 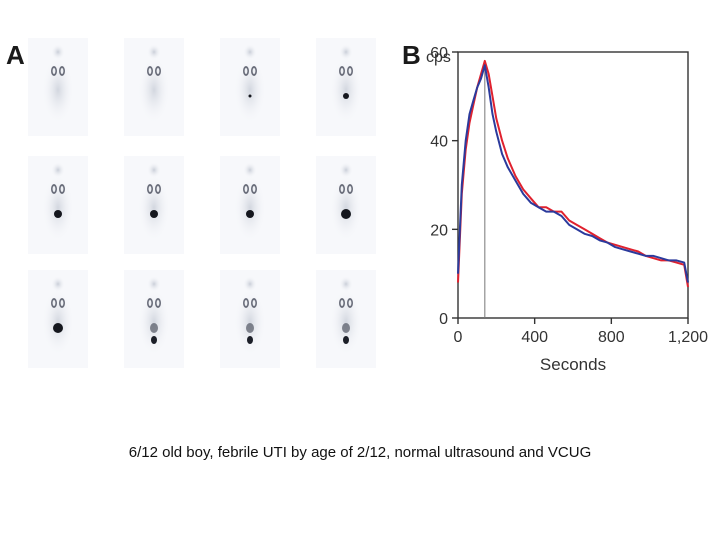 I want to click on series-line-left-kidney, so click(x=573, y=173).